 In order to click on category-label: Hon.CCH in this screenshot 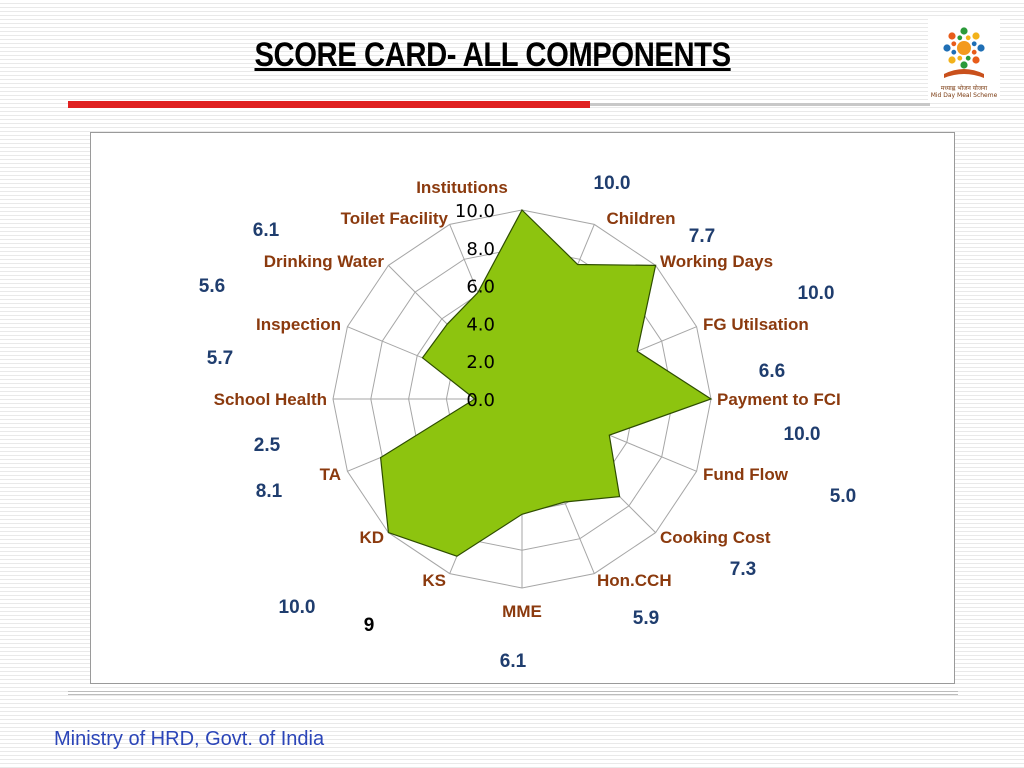, I will do `click(634, 580)`.